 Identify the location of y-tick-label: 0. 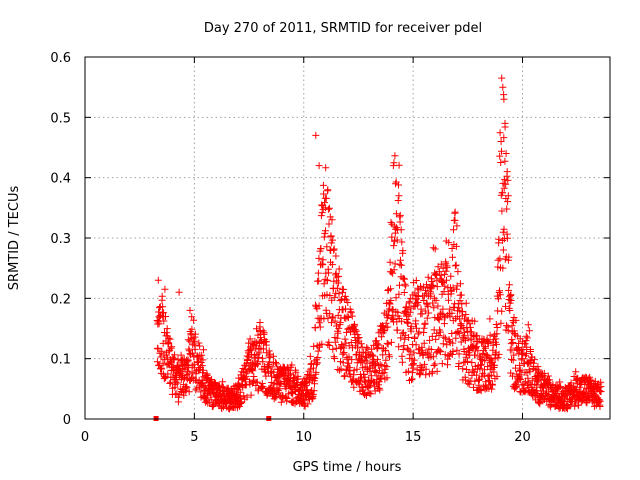
(67, 420).